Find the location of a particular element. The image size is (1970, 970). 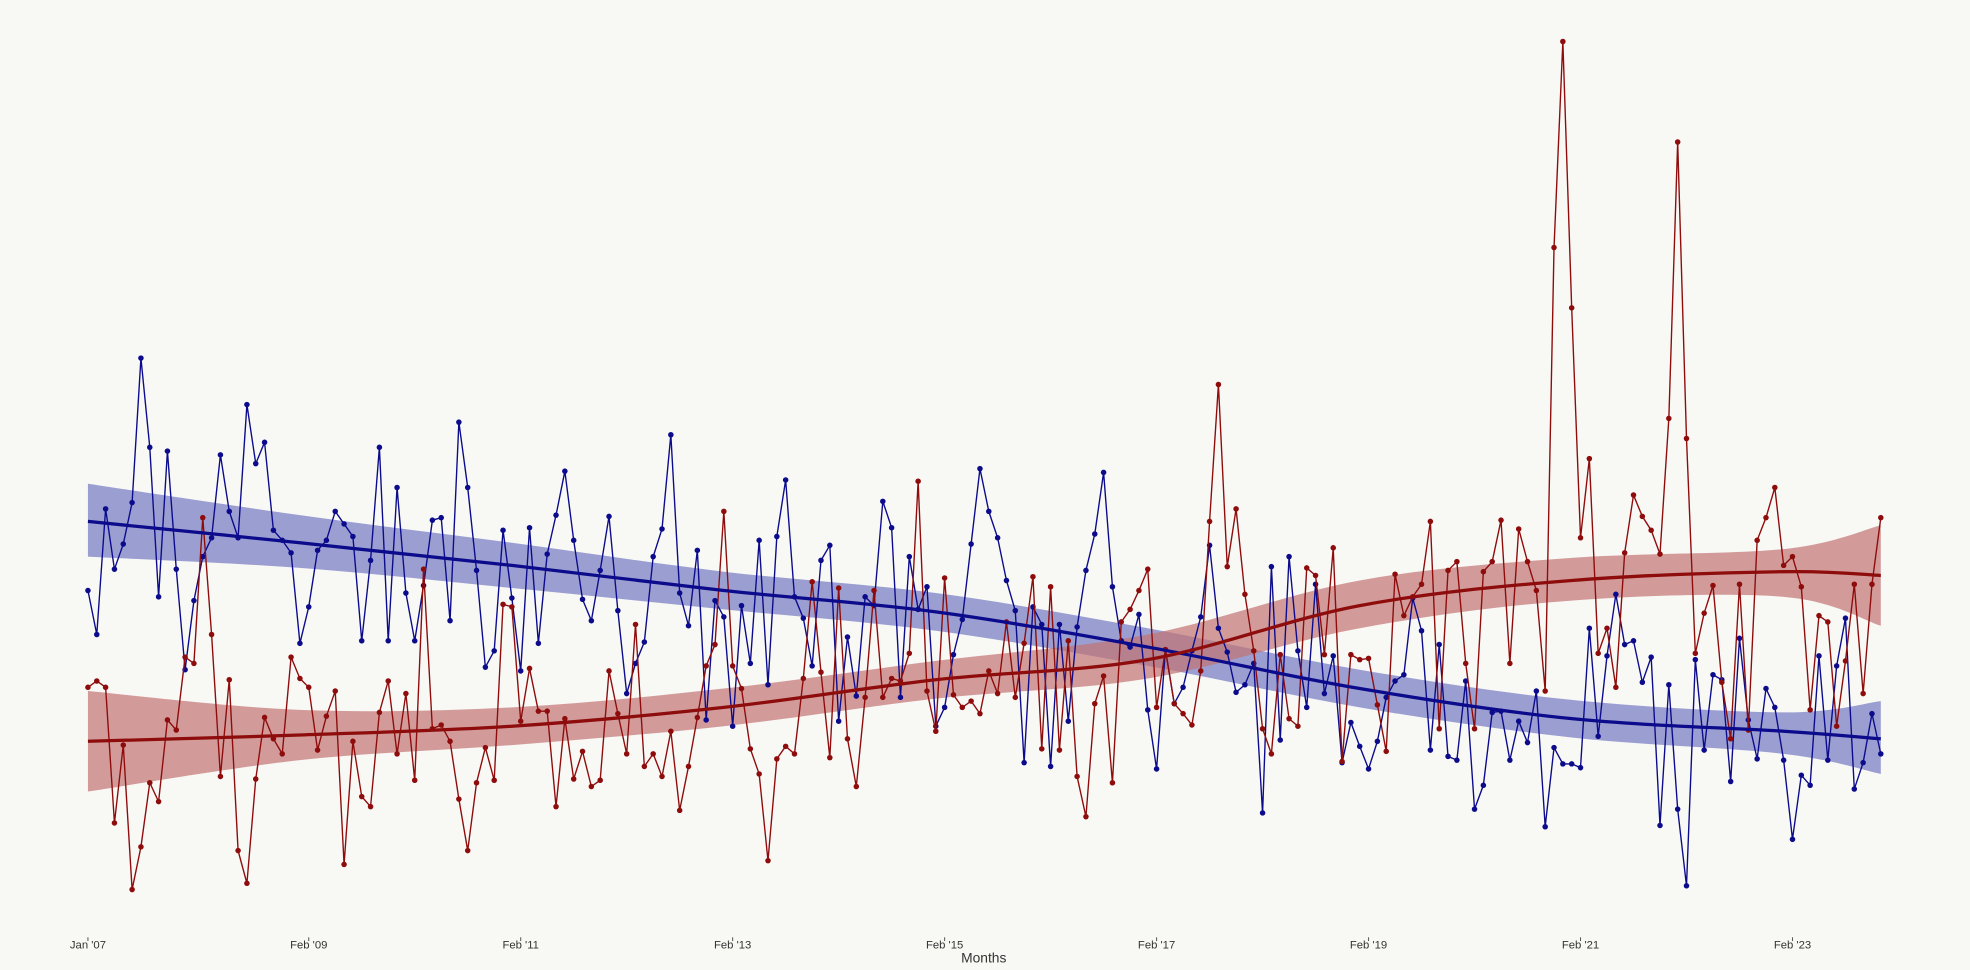

x-tick-label: Feb '11 is located at coordinates (520, 946).